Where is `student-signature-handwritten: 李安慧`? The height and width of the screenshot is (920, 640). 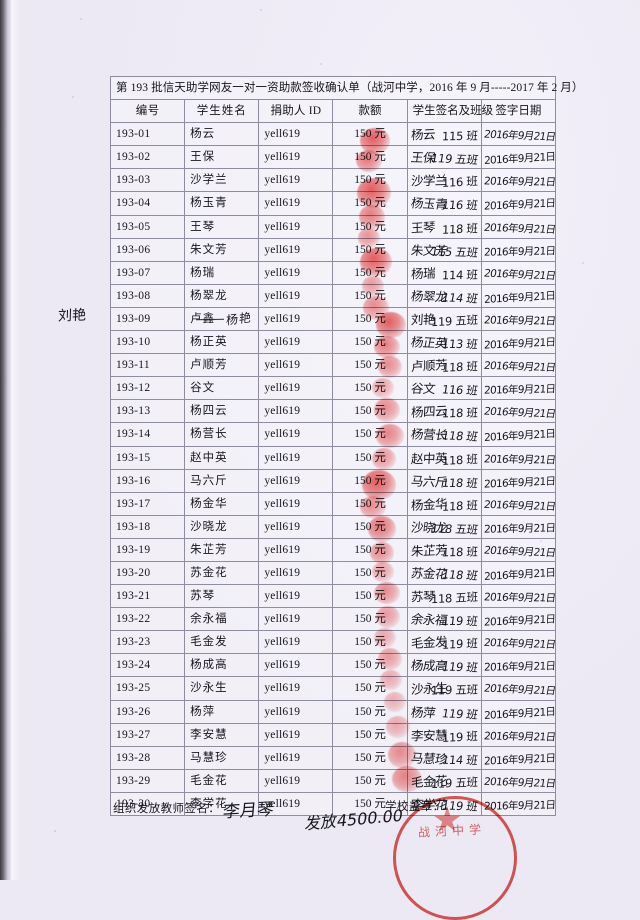
student-signature-handwritten: 李安慧 is located at coordinates (429, 735).